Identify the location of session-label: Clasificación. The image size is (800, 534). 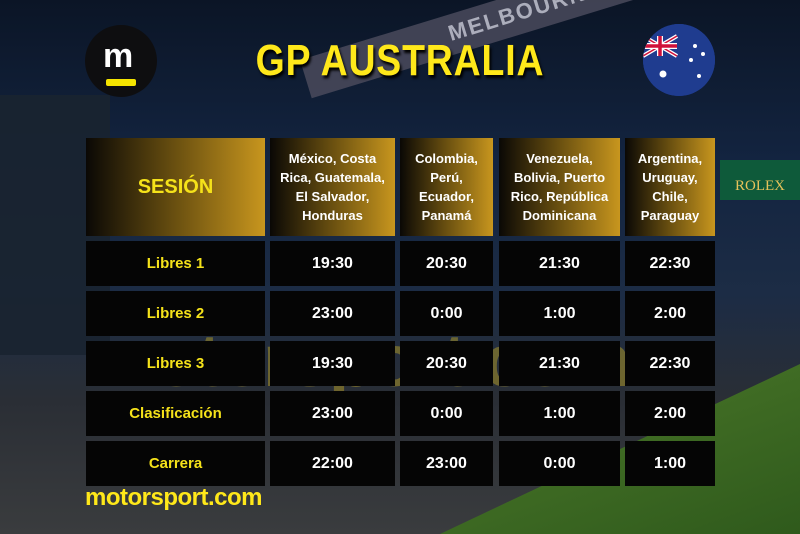
(175, 413).